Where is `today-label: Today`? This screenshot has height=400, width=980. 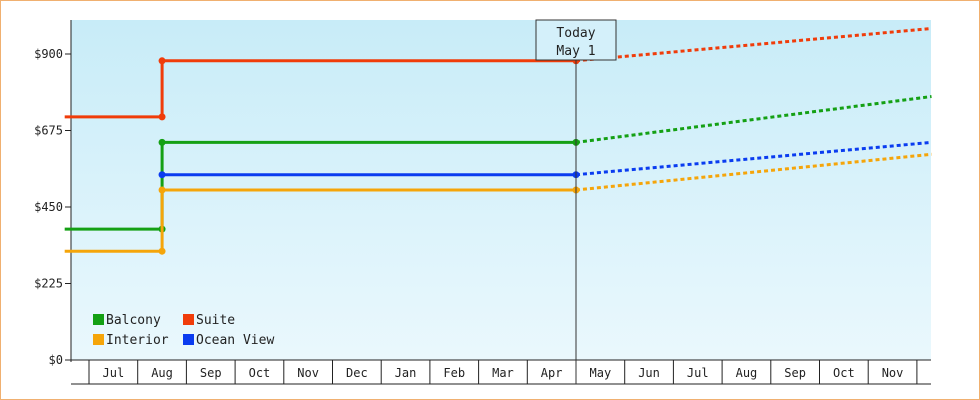 today-label: Today is located at coordinates (575, 33).